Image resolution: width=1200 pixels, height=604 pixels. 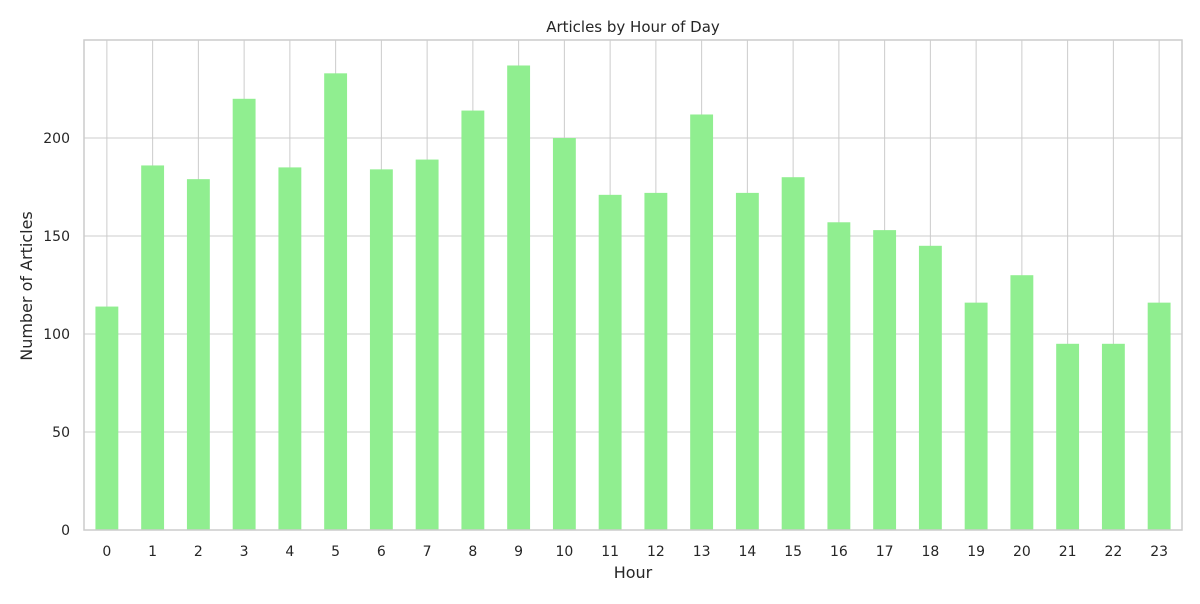 I want to click on y-tick-label: 100, so click(x=56, y=335).